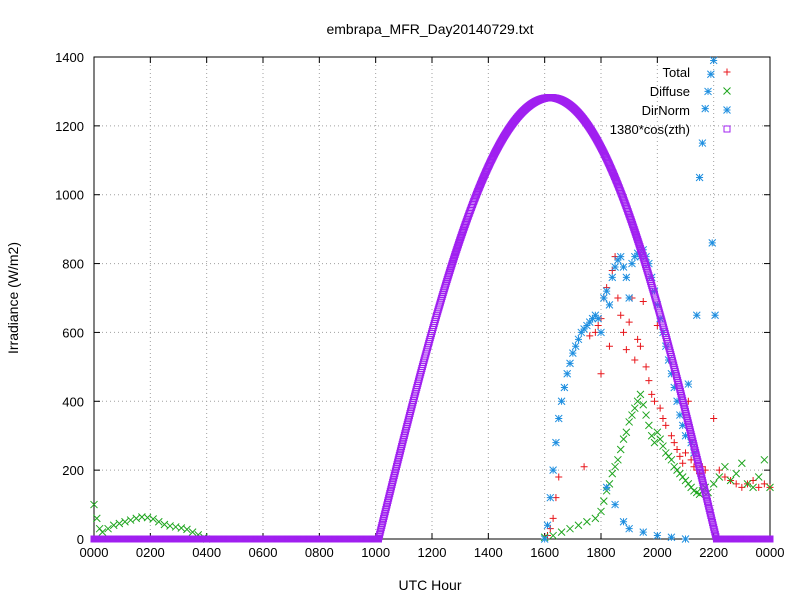 The image size is (800, 600). What do you see at coordinates (375, 552) in the screenshot?
I see `x-tick-label: 1000` at bounding box center [375, 552].